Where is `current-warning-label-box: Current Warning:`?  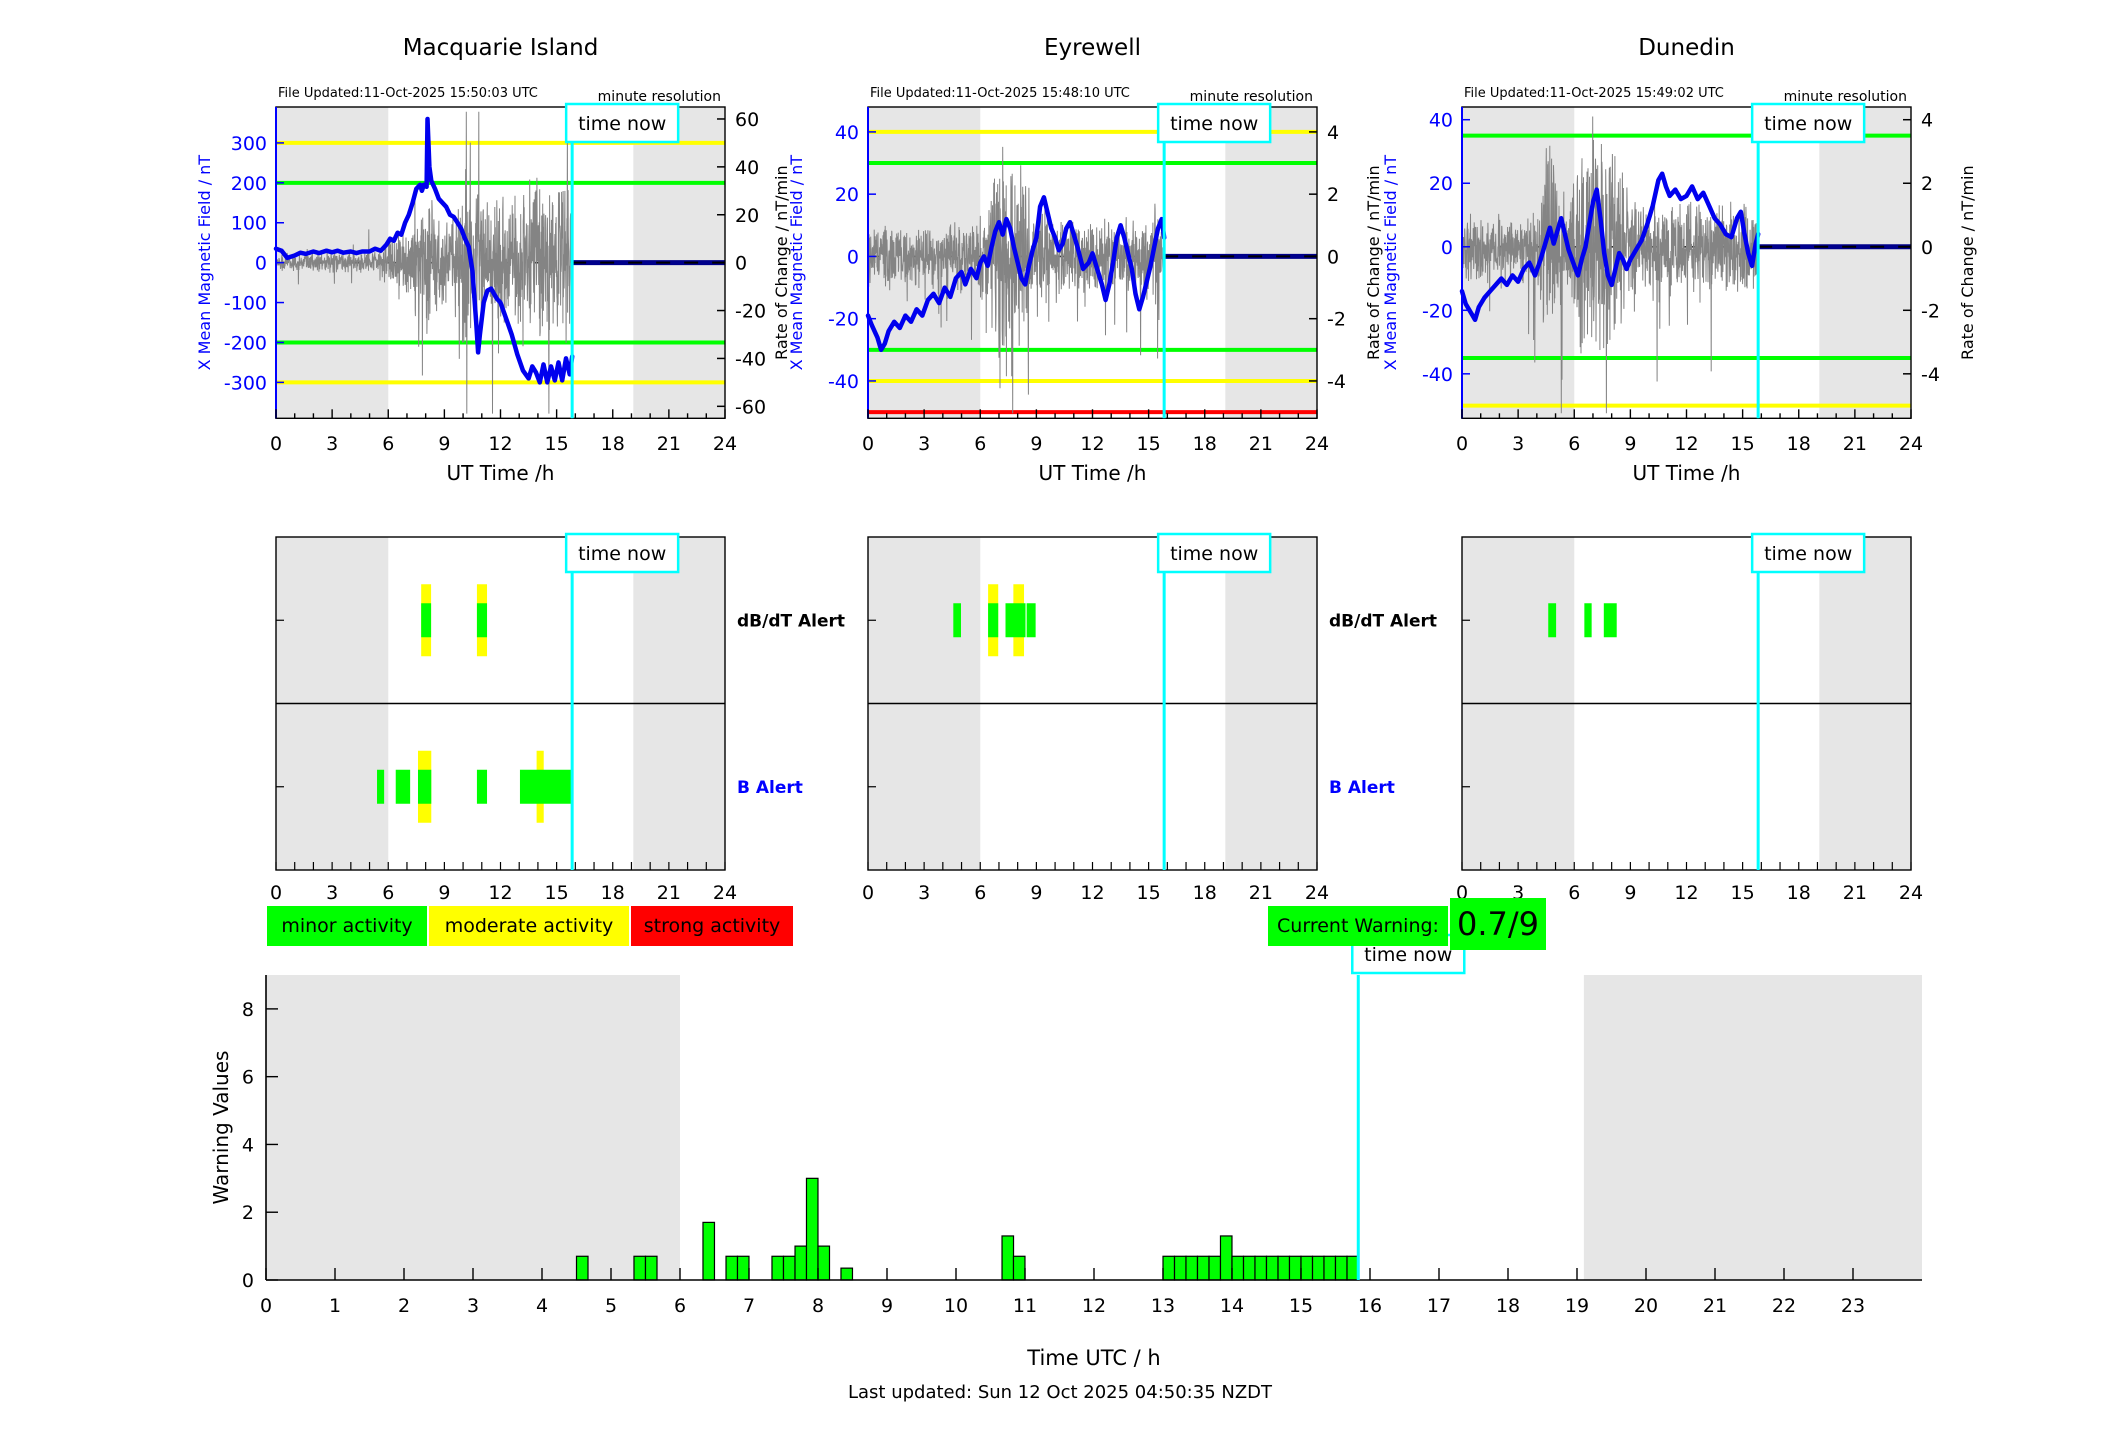
current-warning-label-box: Current Warning: is located at coordinates (1358, 926).